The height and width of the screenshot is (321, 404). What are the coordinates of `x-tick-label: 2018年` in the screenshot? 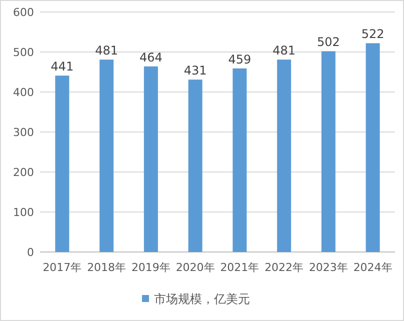 It's located at (106, 267).